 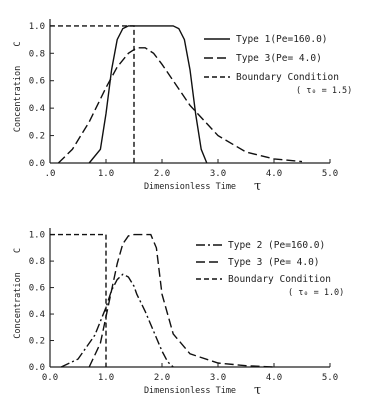 What do you see at coordinates (50, 174) in the screenshot?
I see `x-tick-label: .0` at bounding box center [50, 174].